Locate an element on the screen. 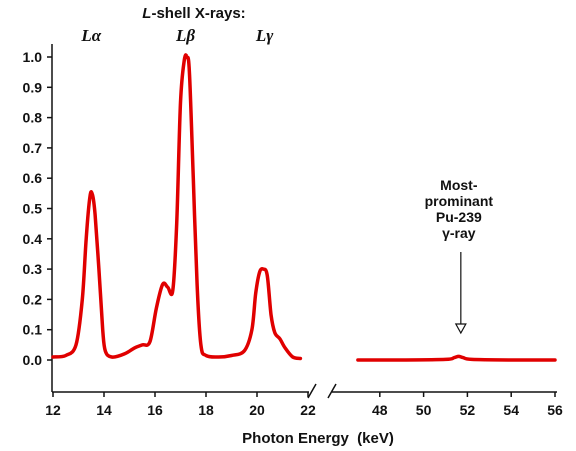 This screenshot has height=451, width=576. x-tick-label: 12 is located at coordinates (53, 410).